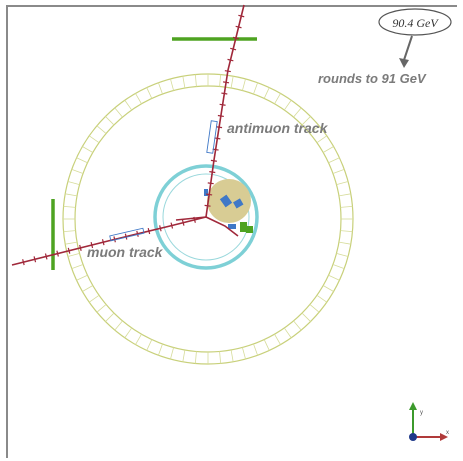 The image size is (463, 461). I want to click on rounding-note-text: rounds to 91 GeV, so click(372, 78).